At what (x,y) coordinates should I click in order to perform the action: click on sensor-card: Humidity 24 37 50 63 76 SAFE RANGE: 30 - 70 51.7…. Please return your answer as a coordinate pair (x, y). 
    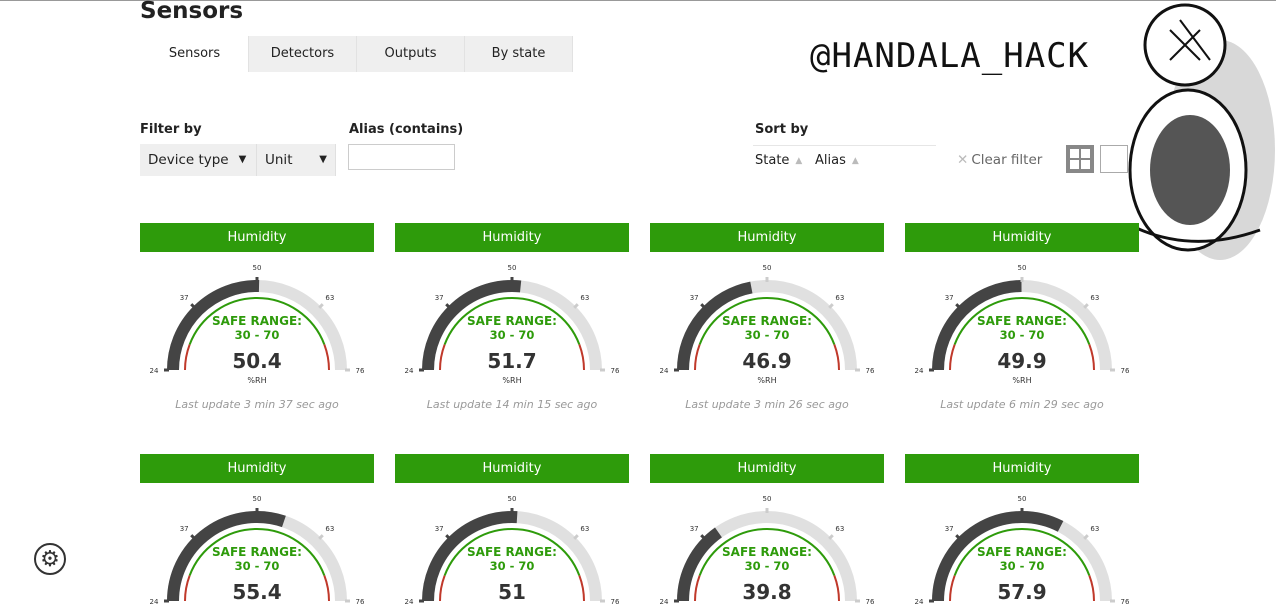
    Looking at the image, I should click on (512, 317).